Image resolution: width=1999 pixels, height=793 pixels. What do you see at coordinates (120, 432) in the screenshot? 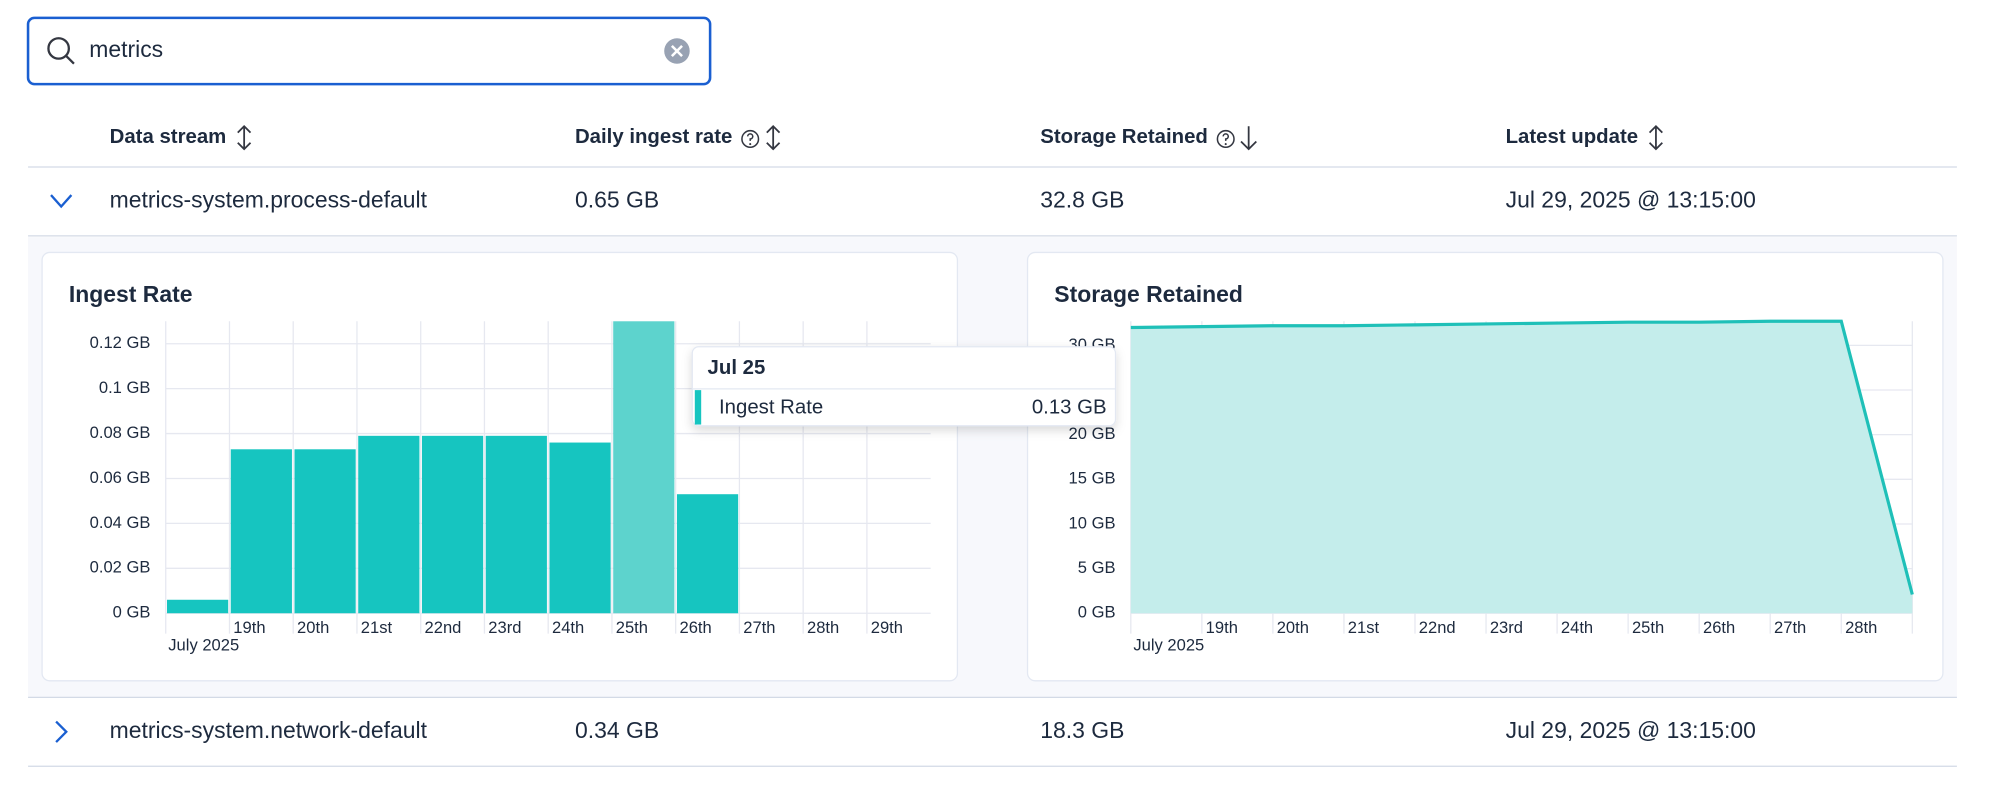
I see `y-tick-label: 0.08 GB` at bounding box center [120, 432].